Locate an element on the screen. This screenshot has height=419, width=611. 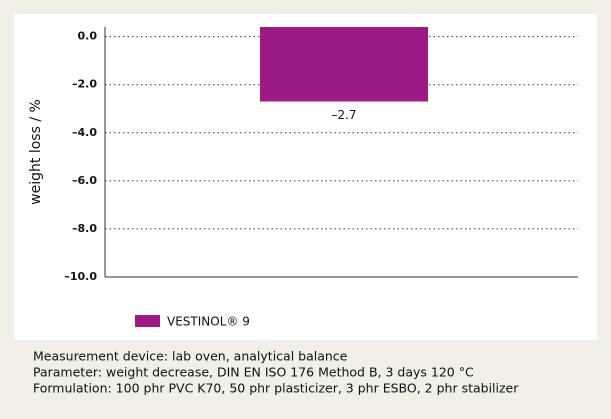
y-tick-label: –10.0 is located at coordinates (80, 276).